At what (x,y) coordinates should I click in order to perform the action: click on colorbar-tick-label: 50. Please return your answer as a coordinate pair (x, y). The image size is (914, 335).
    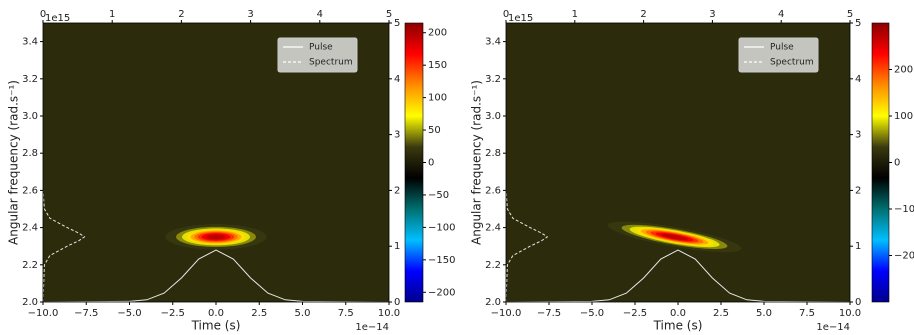
    Looking at the image, I should click on (434, 130).